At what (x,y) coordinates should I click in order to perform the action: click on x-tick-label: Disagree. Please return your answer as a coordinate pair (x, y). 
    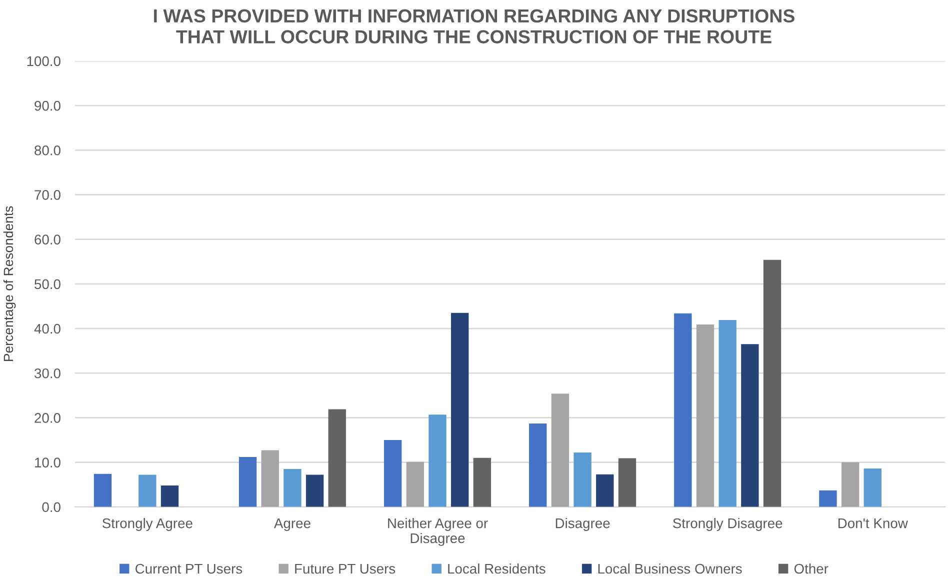
    Looking at the image, I should click on (583, 524).